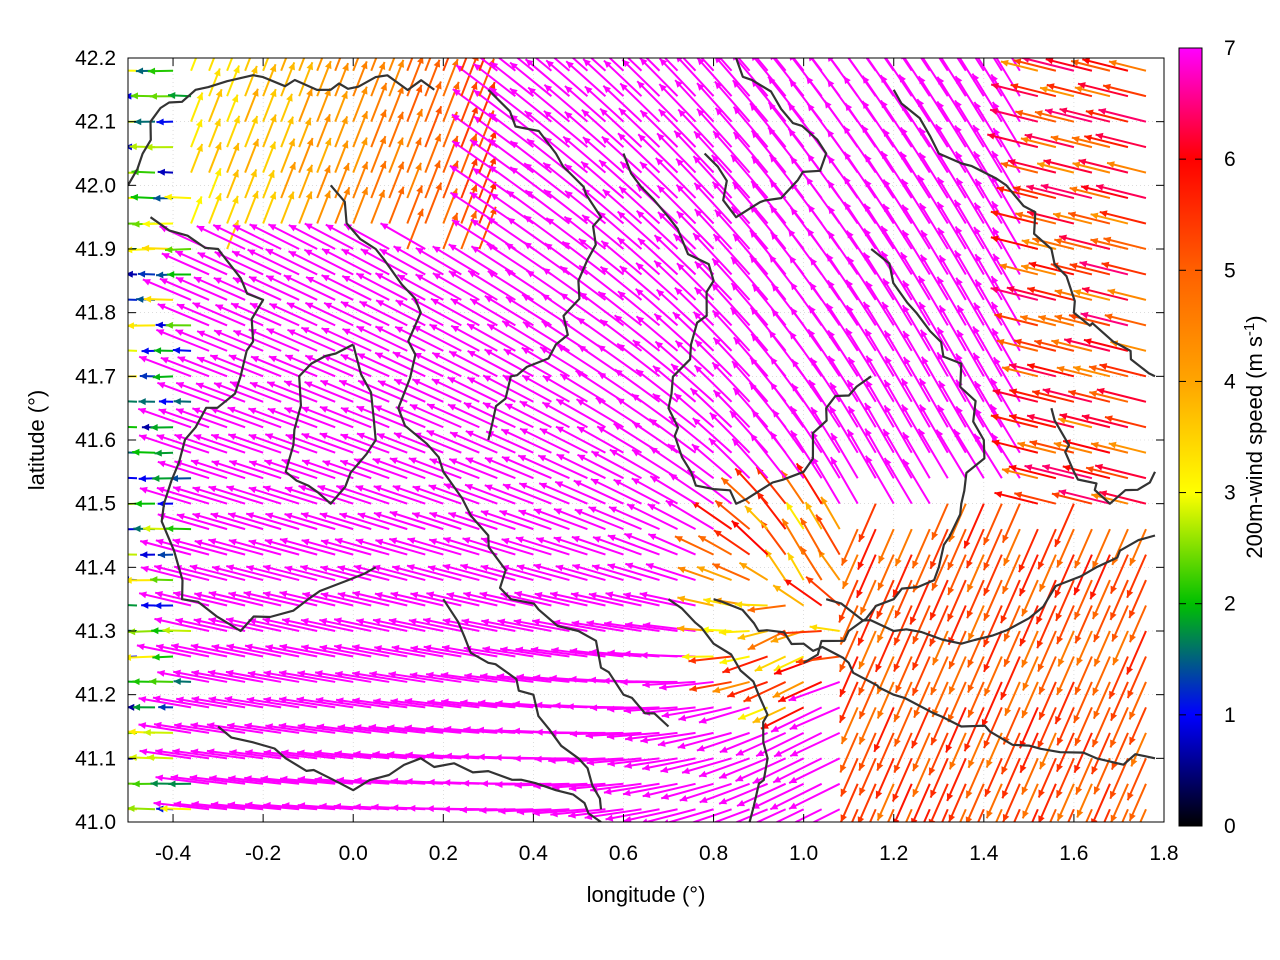 The width and height of the screenshot is (1280, 960). I want to click on contour-line, so click(747, 329).